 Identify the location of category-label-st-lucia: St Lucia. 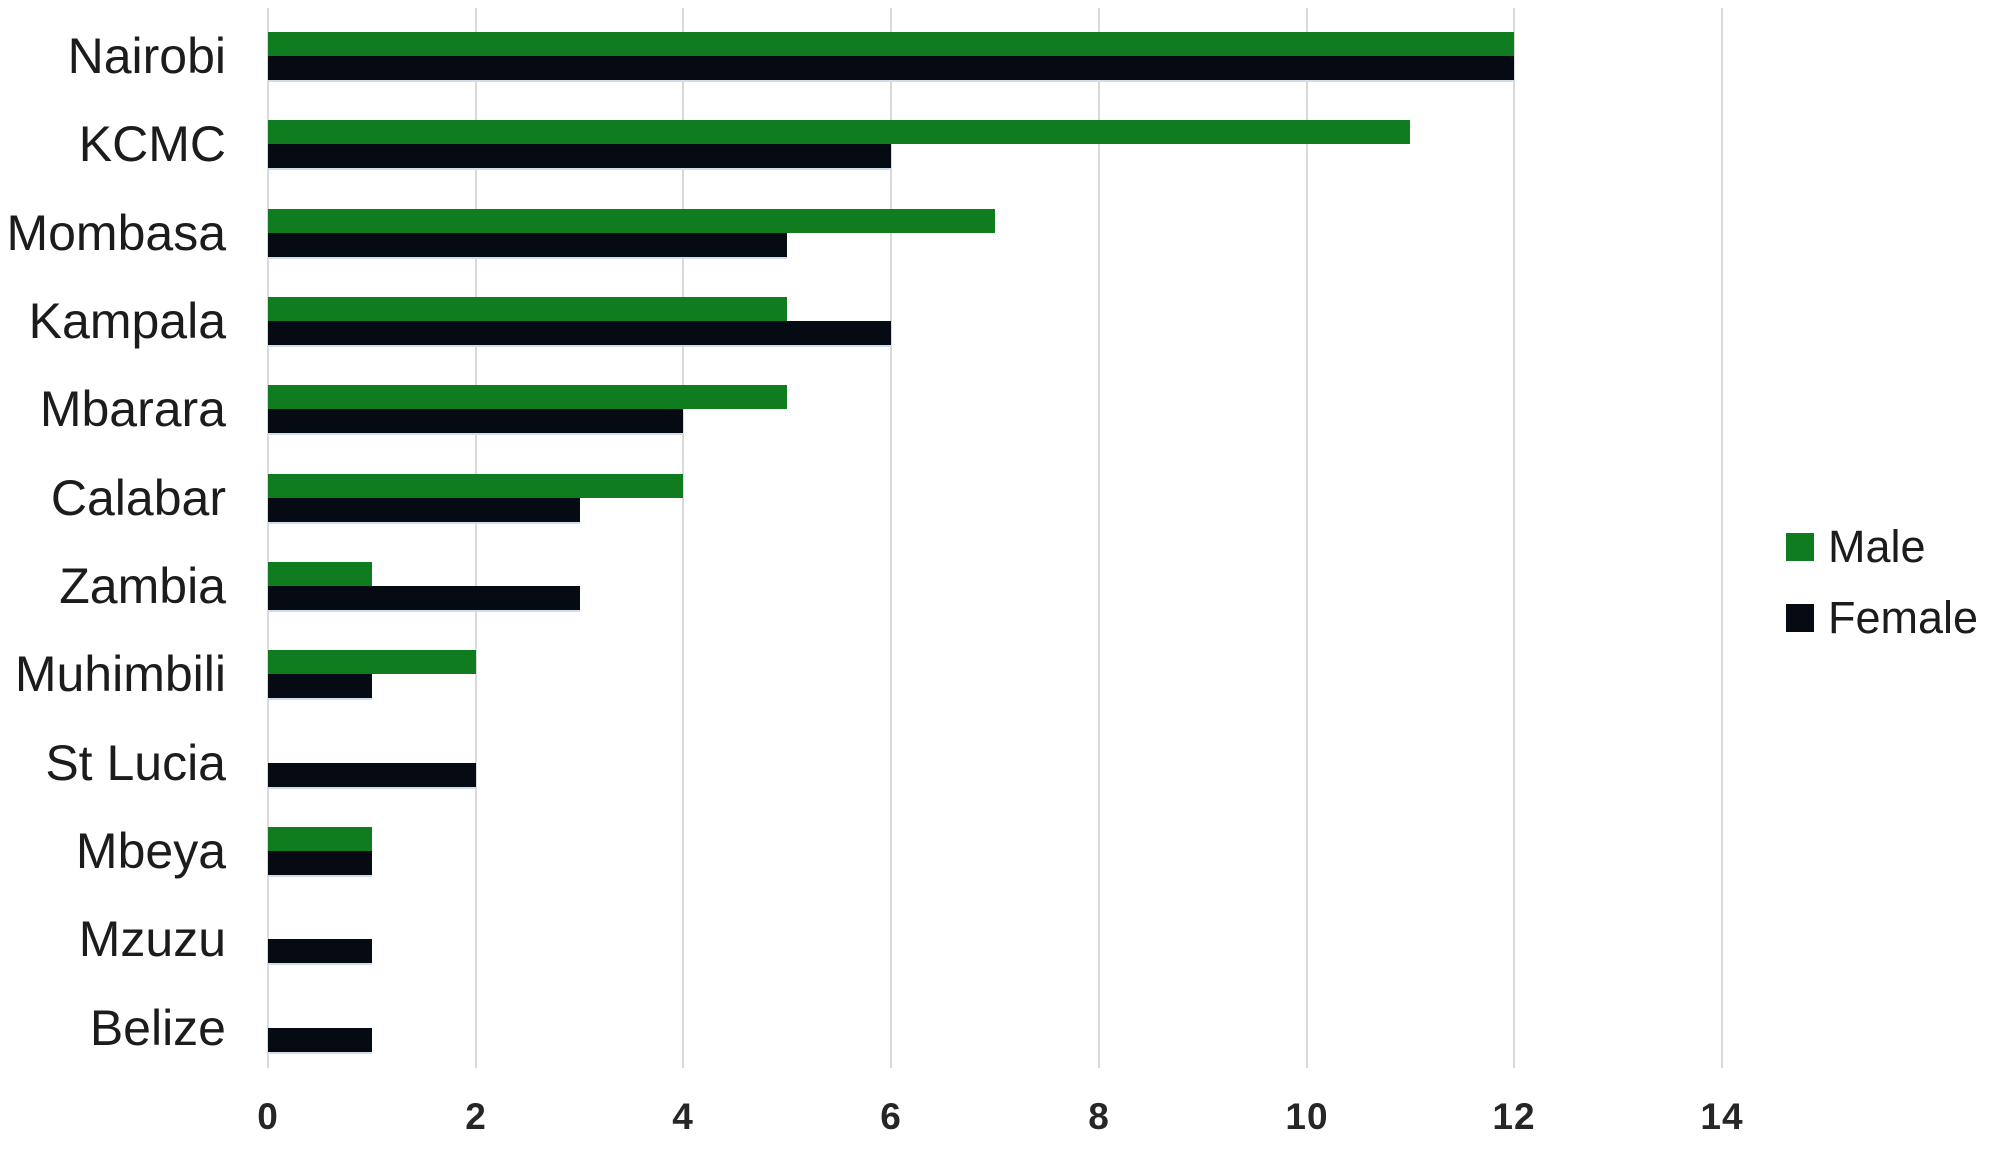
(135, 763).